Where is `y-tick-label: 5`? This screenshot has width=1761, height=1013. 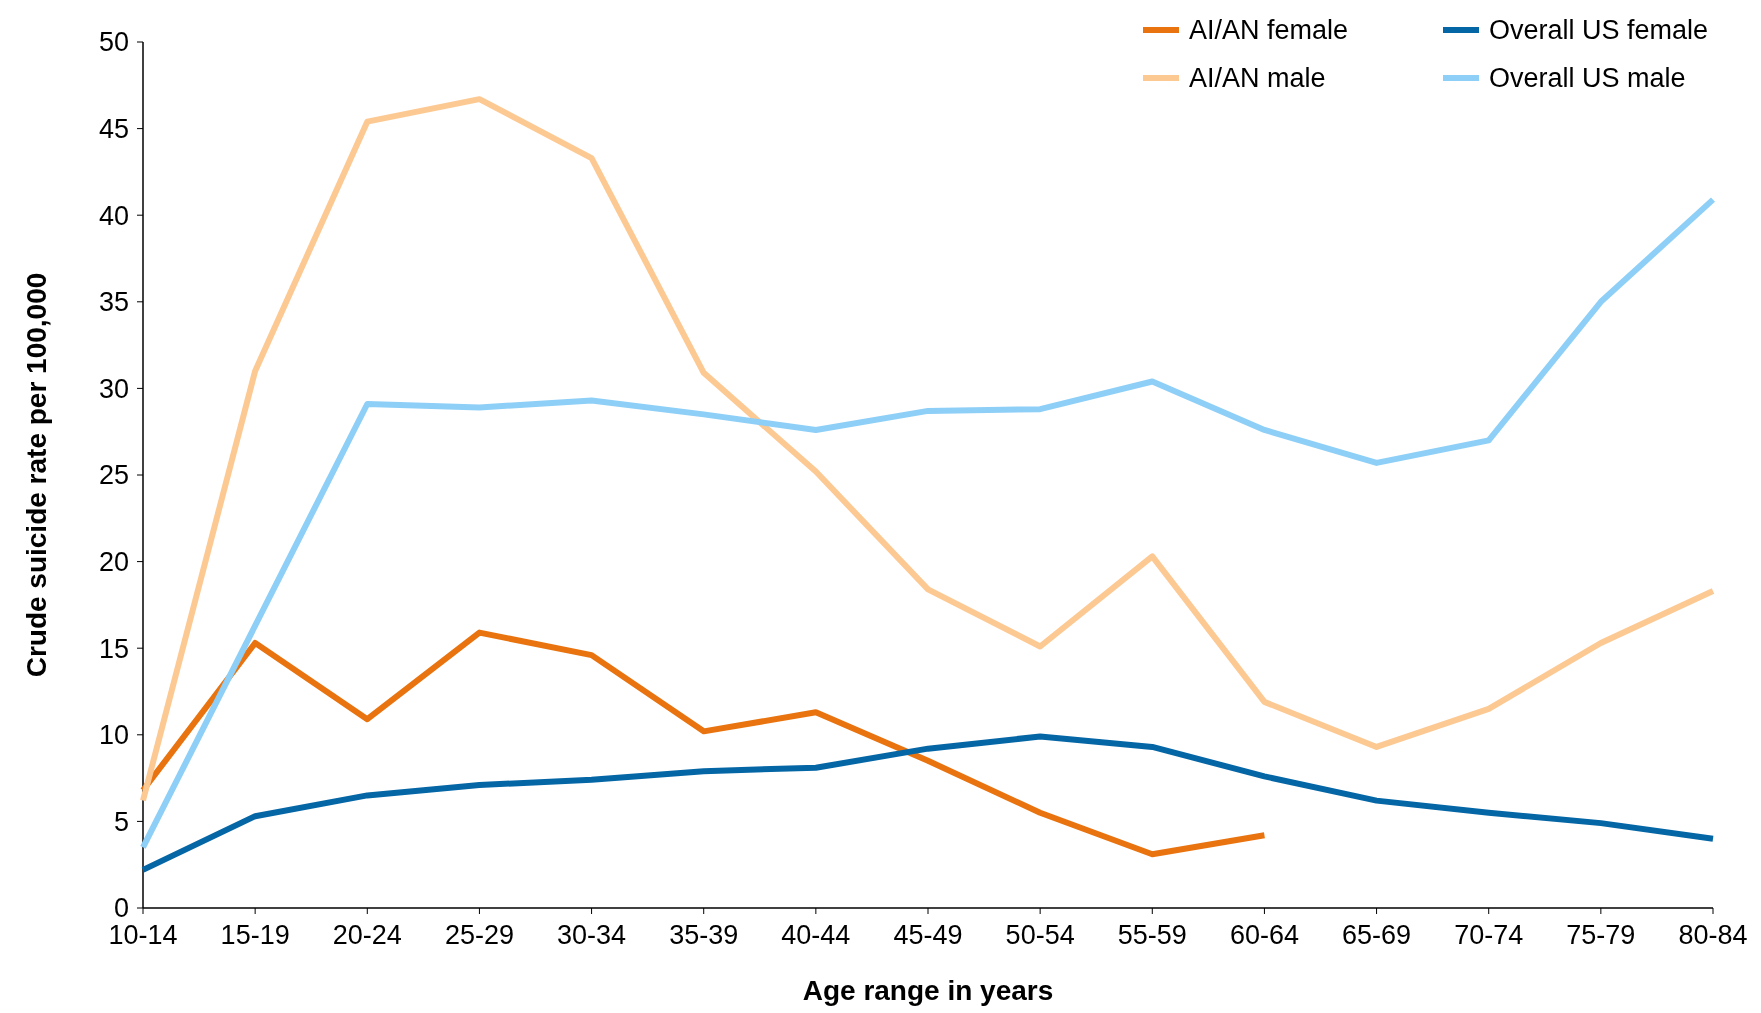 y-tick-label: 5 is located at coordinates (121, 821).